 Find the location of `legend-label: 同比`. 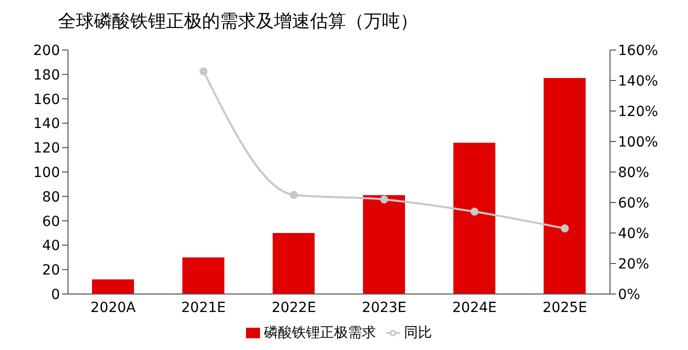

legend-label: 同比 is located at coordinates (418, 333).